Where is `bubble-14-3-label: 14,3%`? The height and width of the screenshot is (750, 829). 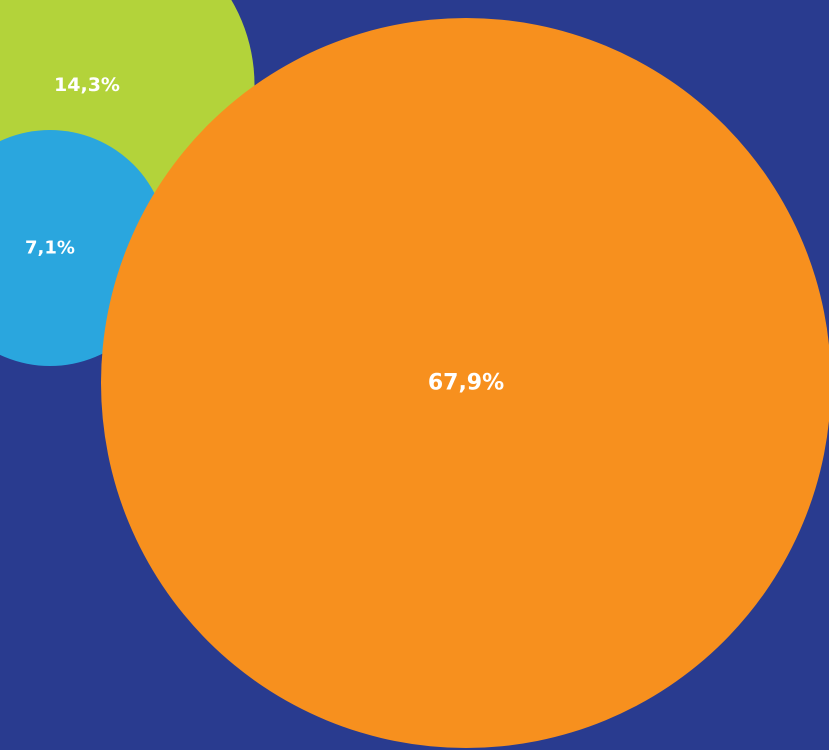 bubble-14-3-label: 14,3% is located at coordinates (87, 85).